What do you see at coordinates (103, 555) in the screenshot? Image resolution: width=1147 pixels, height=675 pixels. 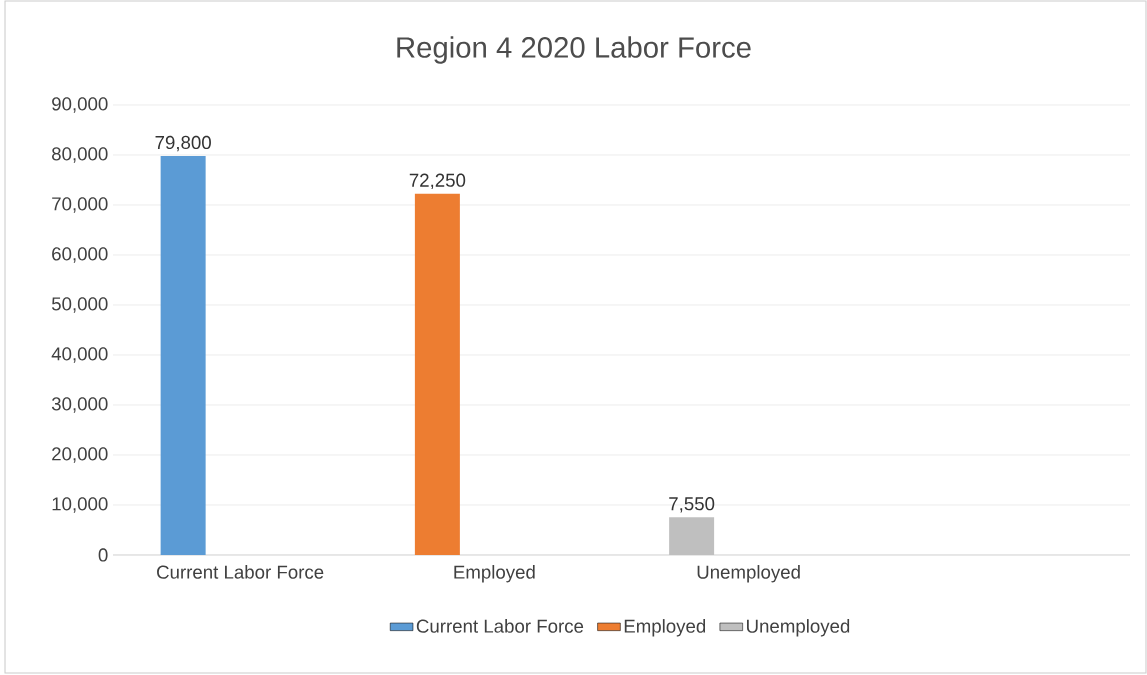 I see `y-tick-label: 0` at bounding box center [103, 555].